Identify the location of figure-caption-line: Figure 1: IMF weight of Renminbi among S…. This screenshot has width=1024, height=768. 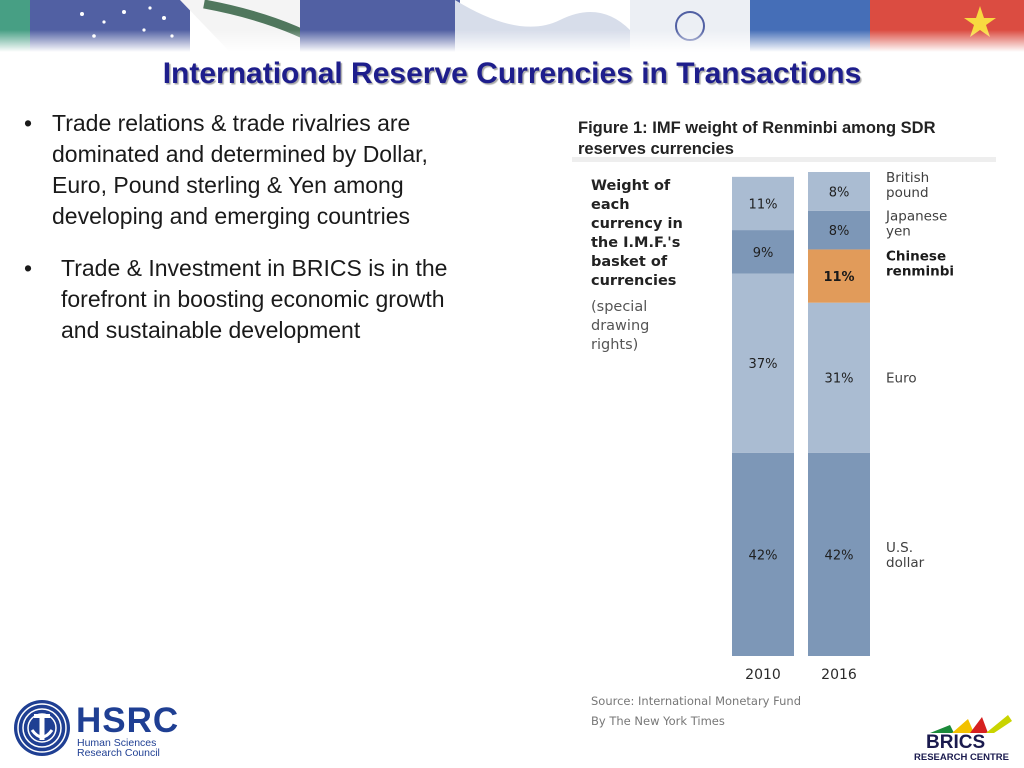
(757, 128).